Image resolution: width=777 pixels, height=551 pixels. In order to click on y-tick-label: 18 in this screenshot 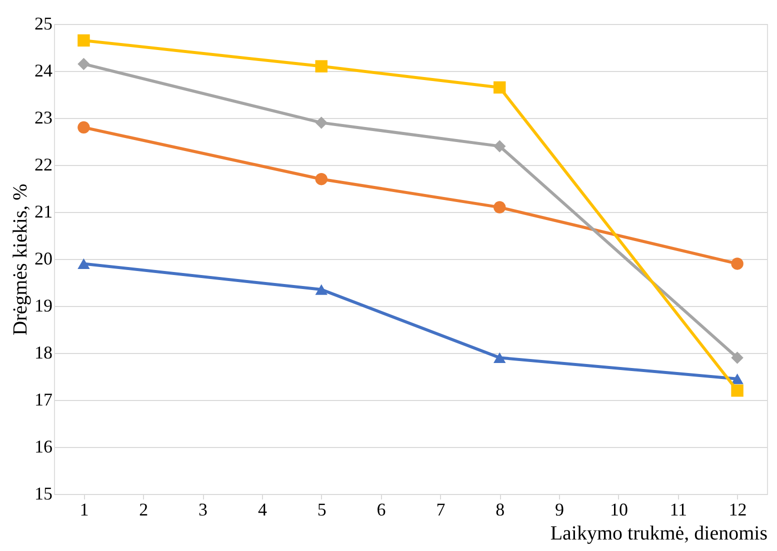, I will do `click(43, 352)`.